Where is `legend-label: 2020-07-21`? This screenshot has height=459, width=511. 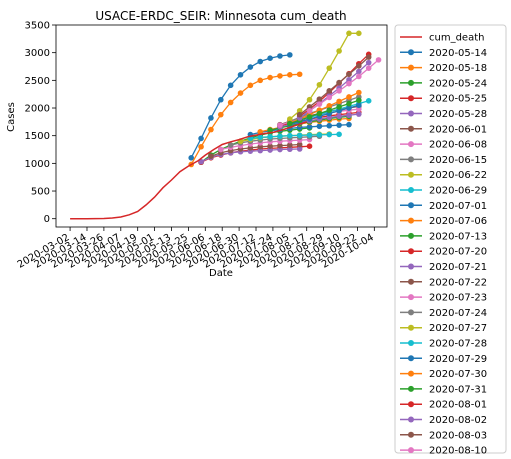
legend-label: 2020-07-21 is located at coordinates (458, 267).